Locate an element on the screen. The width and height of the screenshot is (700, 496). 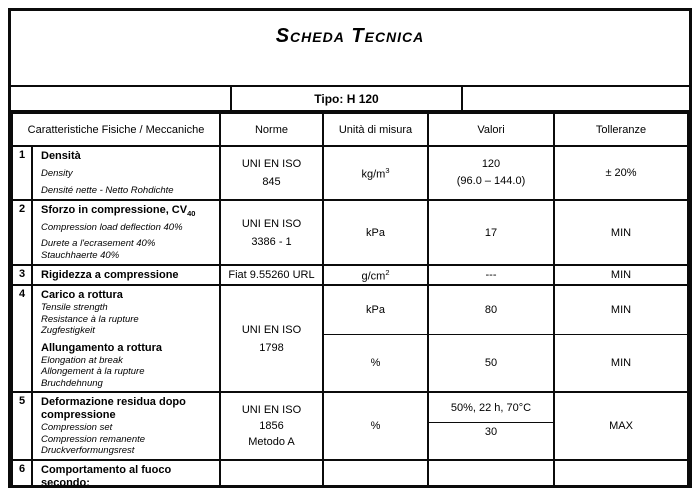
property-name: Sforzo in compressione, CV40 is located at coordinates (118, 211).